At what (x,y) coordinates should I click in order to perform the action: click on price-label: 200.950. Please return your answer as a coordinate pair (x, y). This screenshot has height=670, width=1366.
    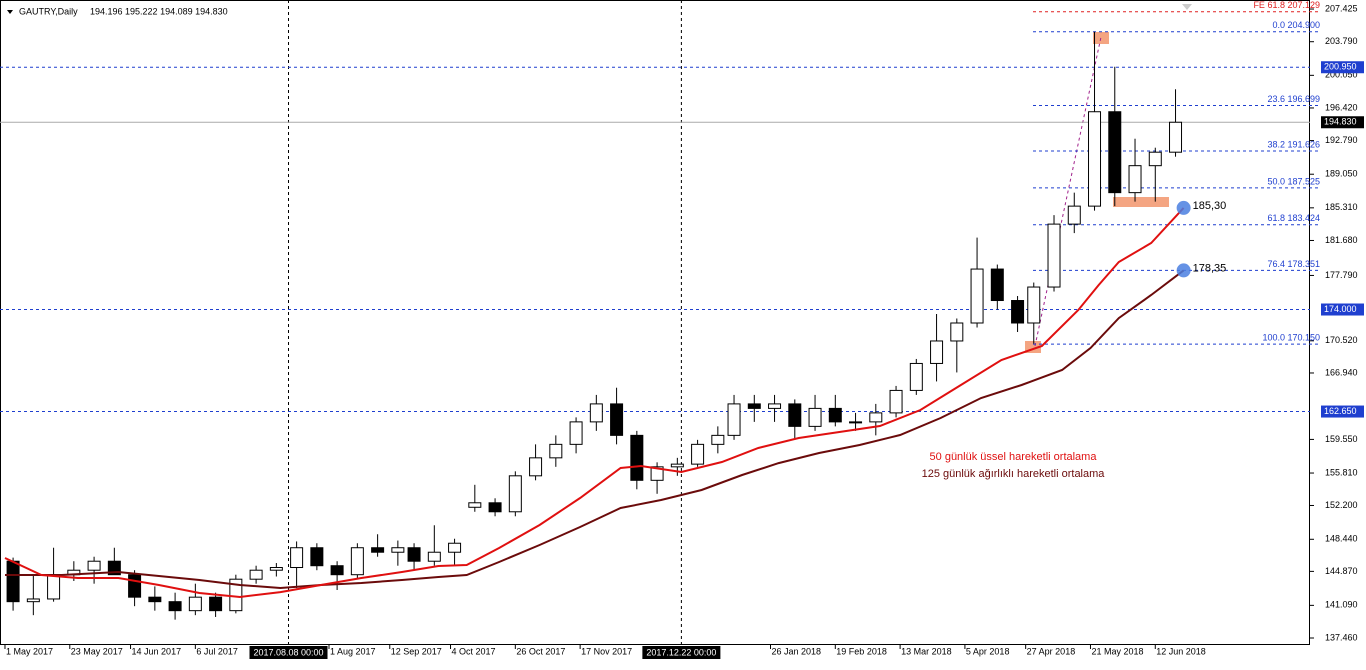
    Looking at the image, I should click on (1340, 67).